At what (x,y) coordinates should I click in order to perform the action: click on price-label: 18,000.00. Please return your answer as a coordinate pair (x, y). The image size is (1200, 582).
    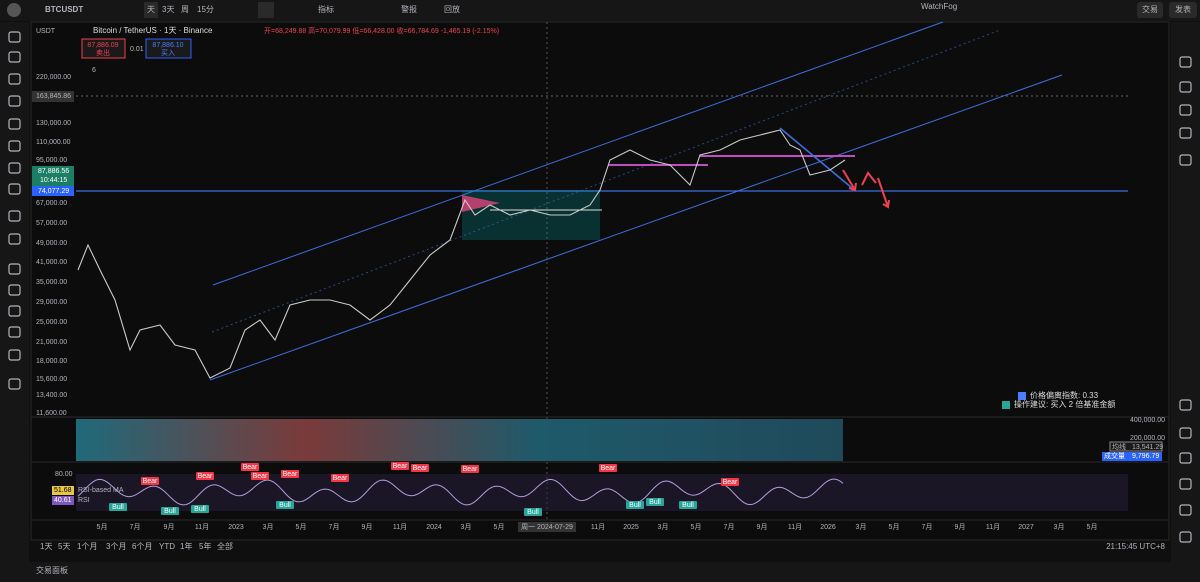
    Looking at the image, I should click on (51, 361).